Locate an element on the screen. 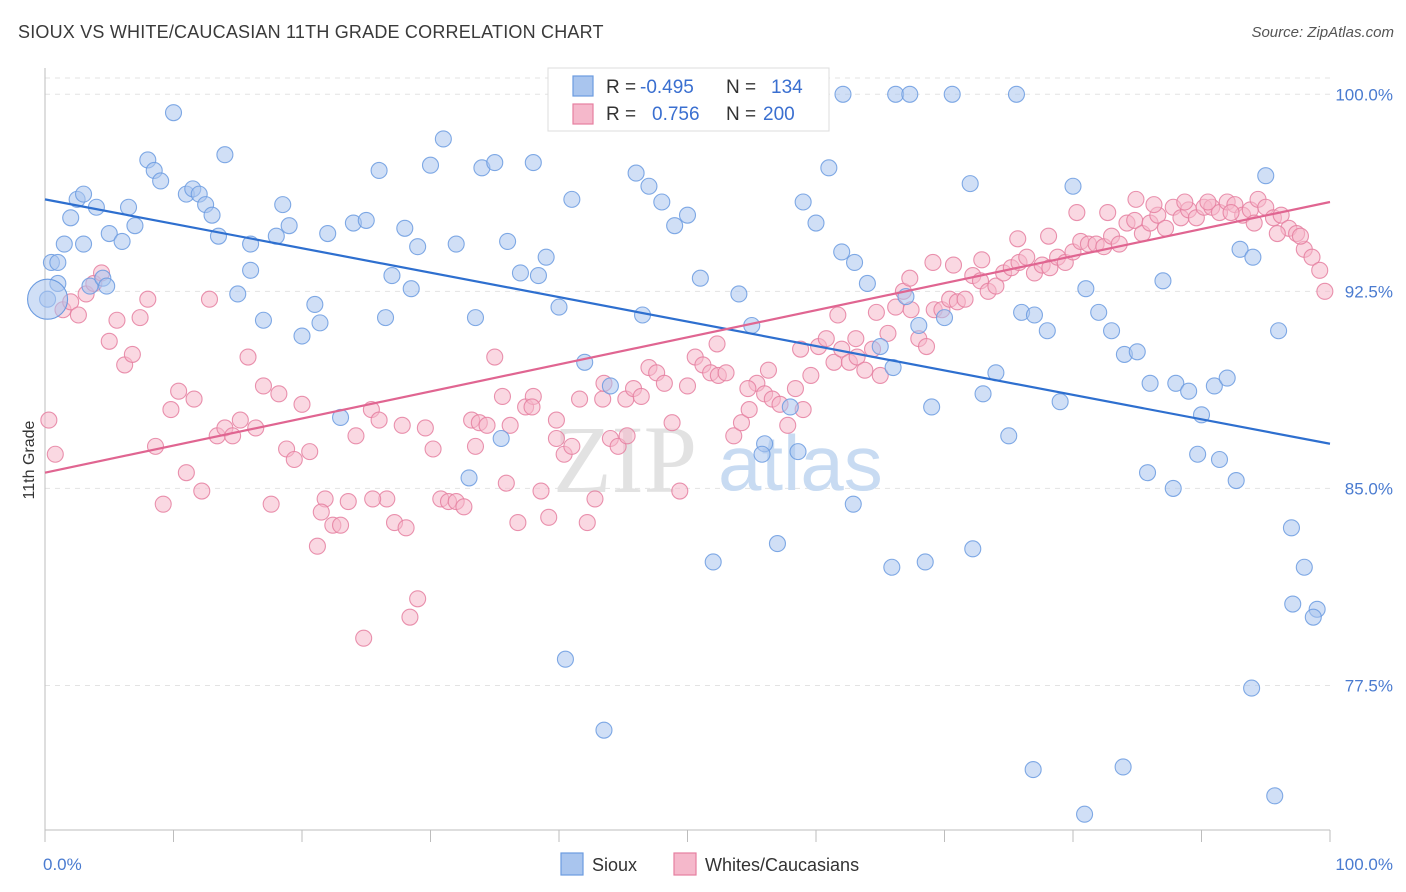 The image size is (1406, 892). point-sioux-large is located at coordinates (48, 299).